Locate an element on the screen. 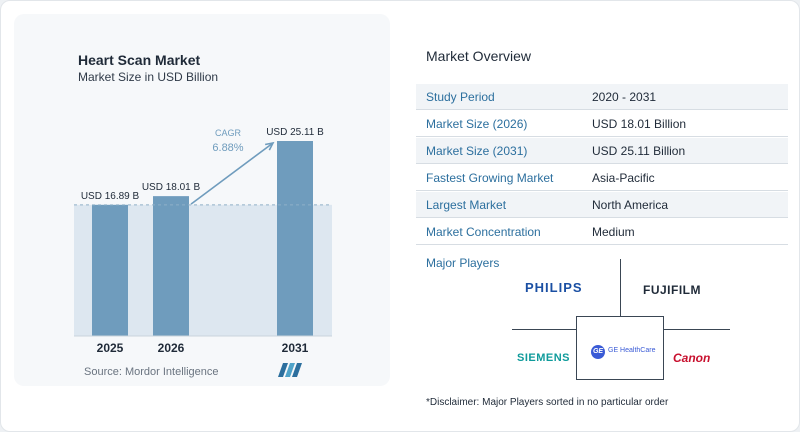 This screenshot has width=800, height=432. overview-label: Market Size (2026) is located at coordinates (477, 123).